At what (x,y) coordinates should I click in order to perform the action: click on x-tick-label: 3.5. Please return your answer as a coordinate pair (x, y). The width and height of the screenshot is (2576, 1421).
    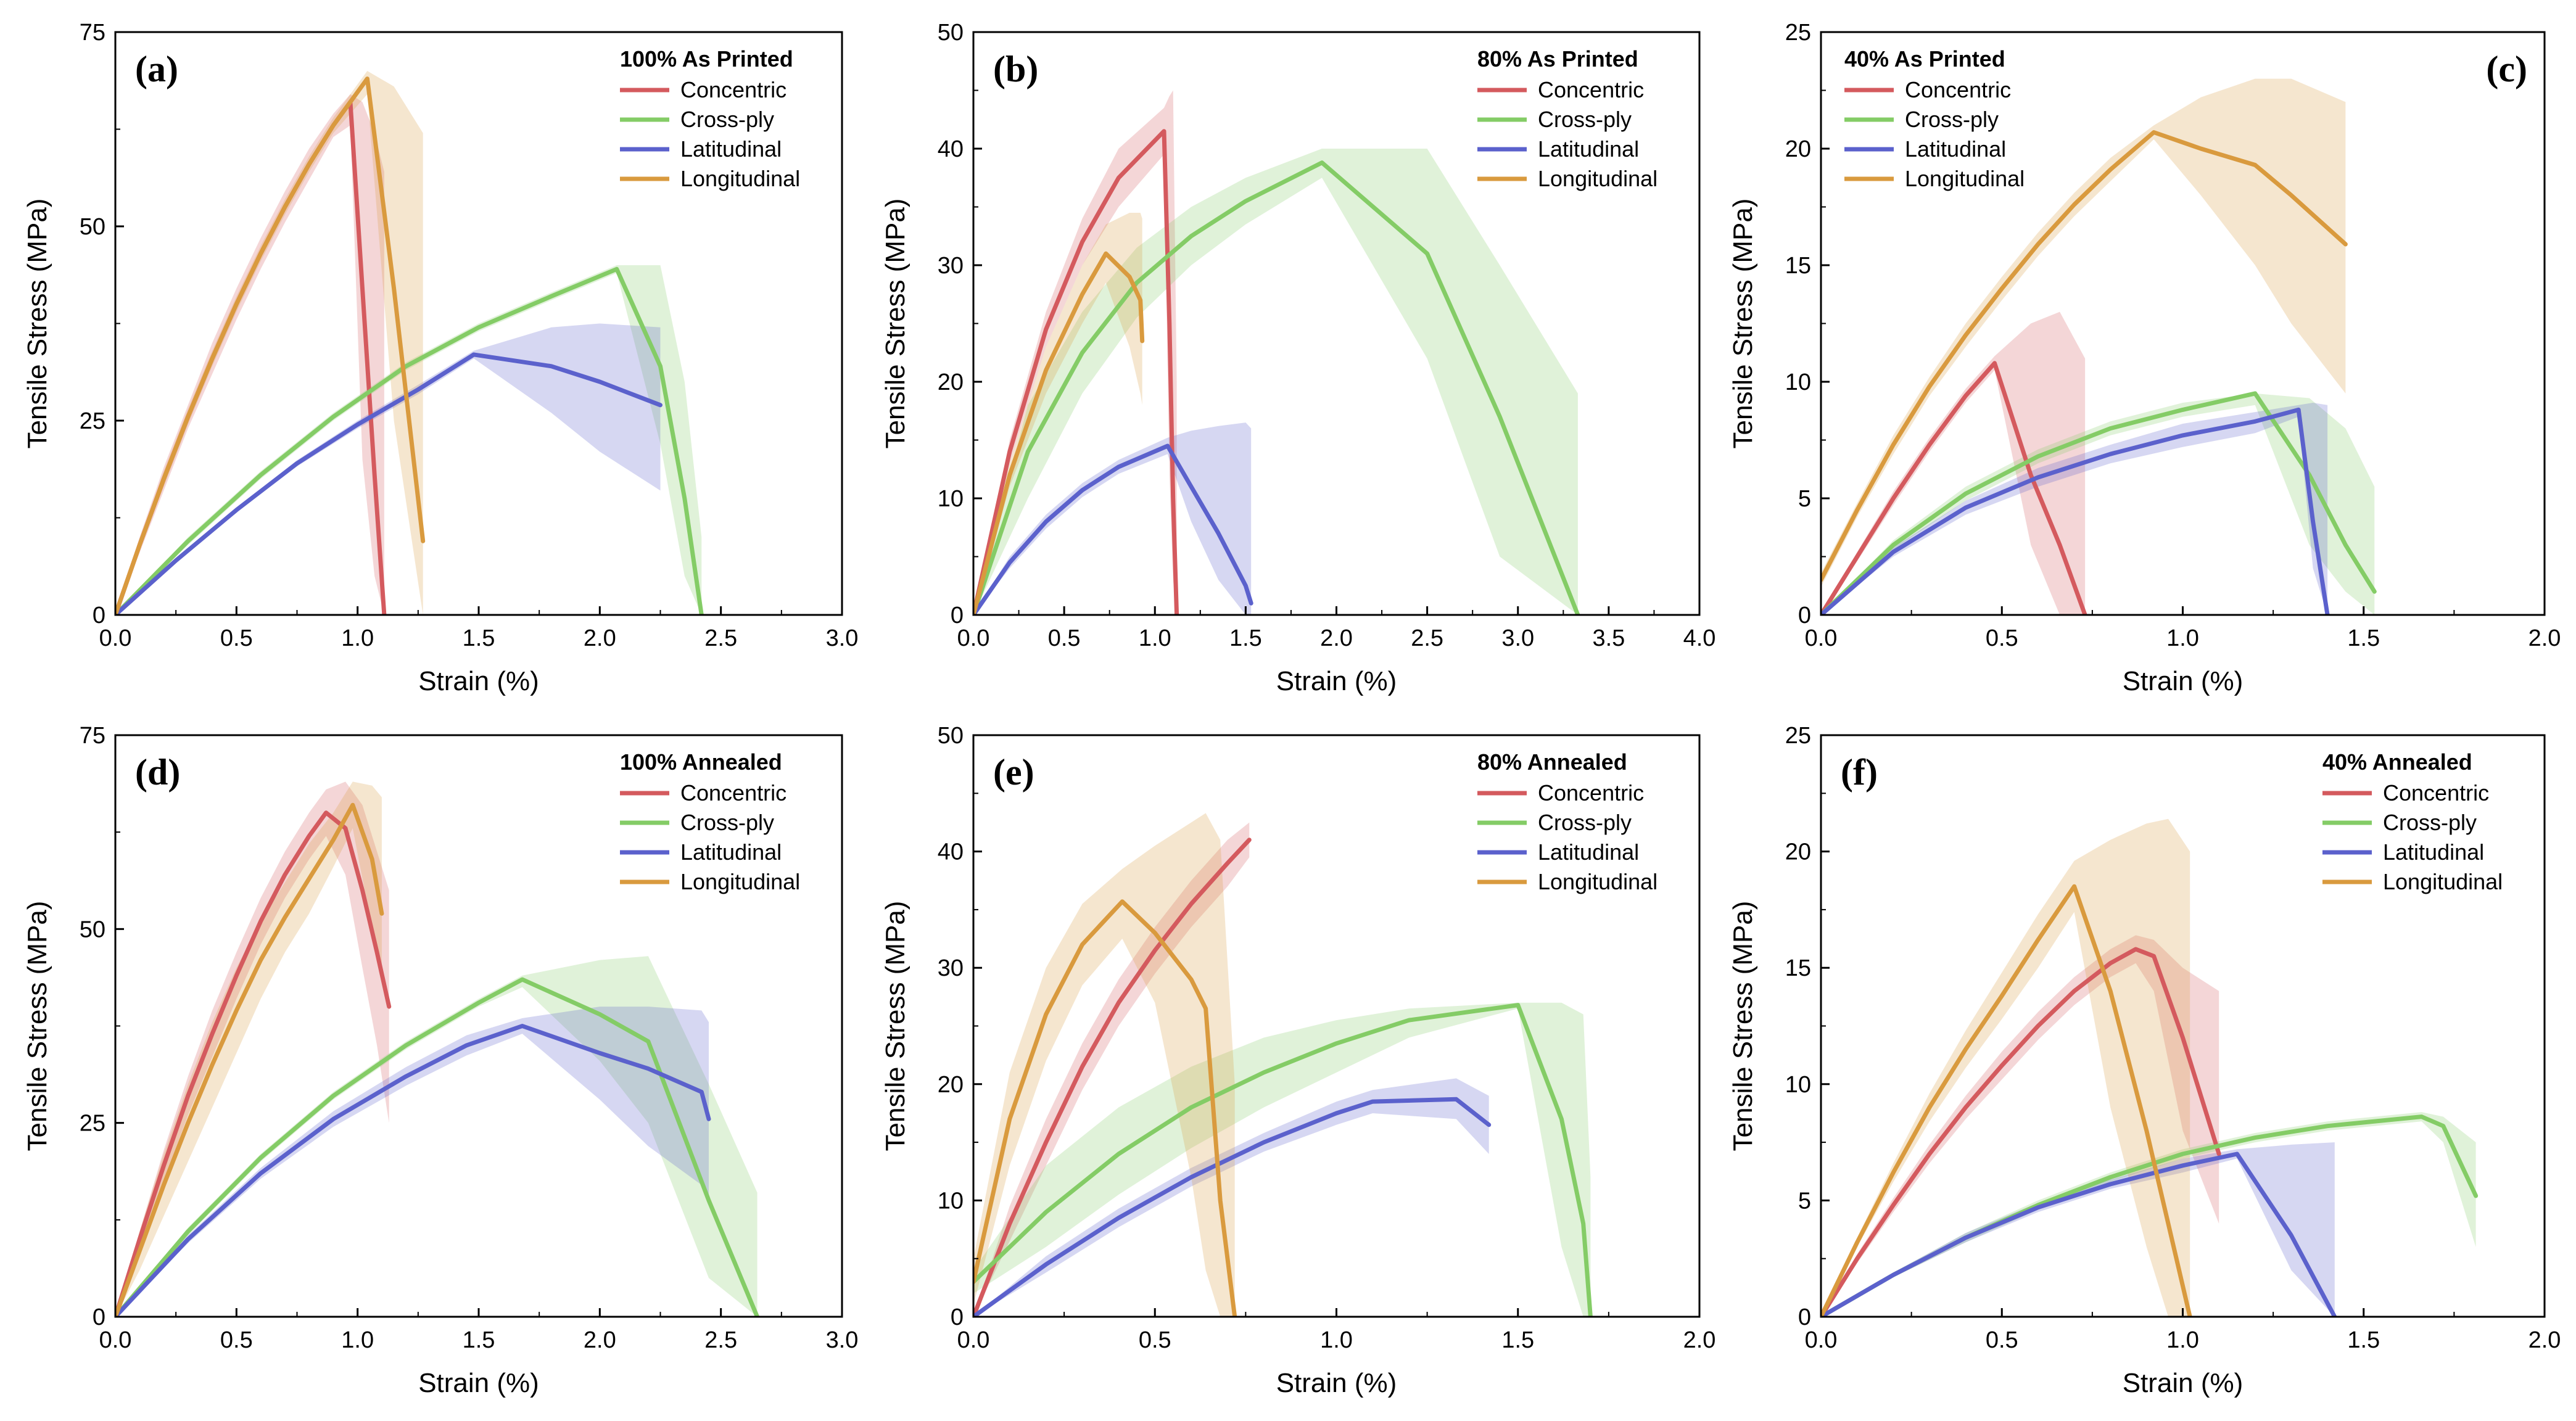
    Looking at the image, I should click on (1608, 638).